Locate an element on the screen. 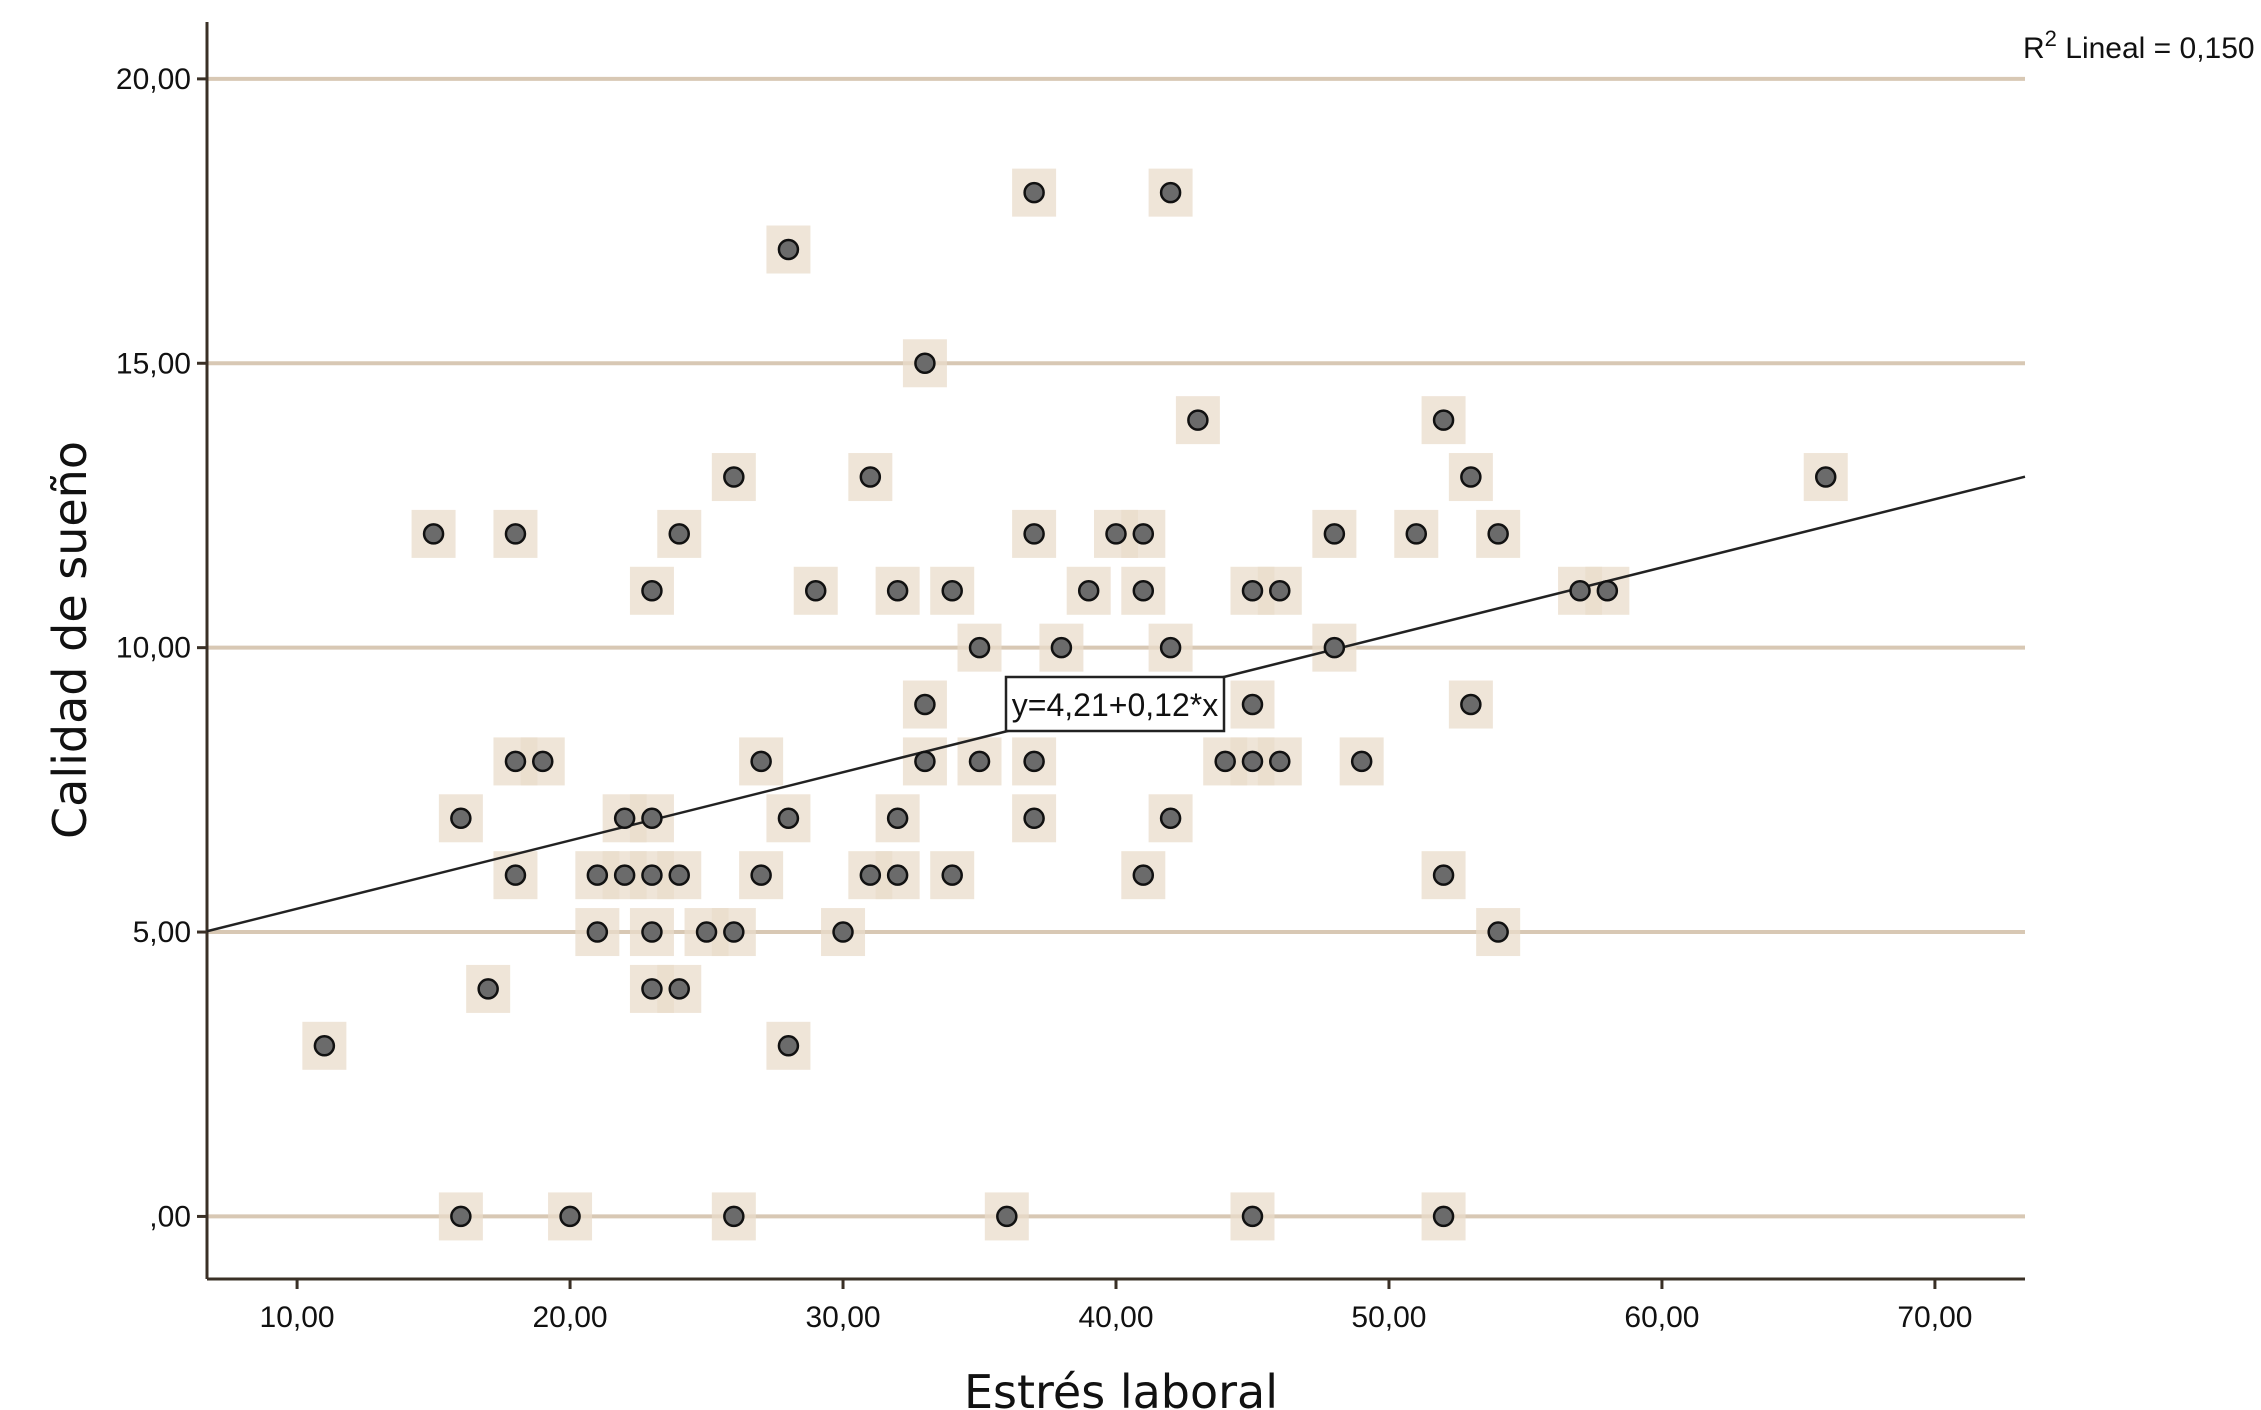 The height and width of the screenshot is (1410, 2261). y-tick-label: 20,00 is located at coordinates (153, 79).